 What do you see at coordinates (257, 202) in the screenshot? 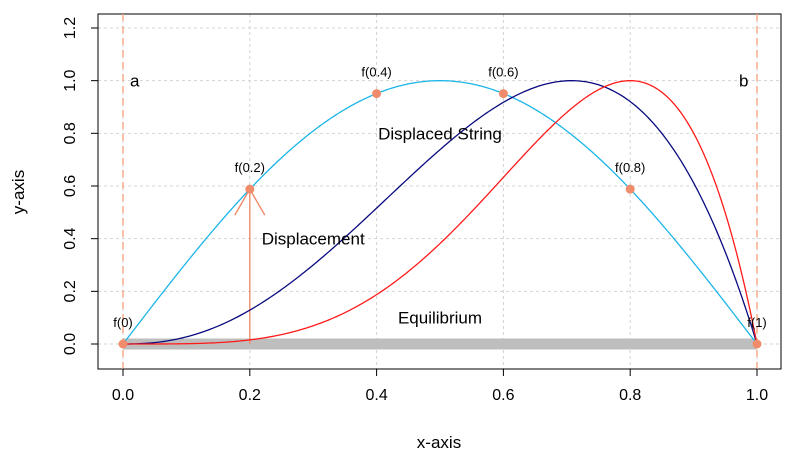
I see `displacement-arrowhead-right` at bounding box center [257, 202].